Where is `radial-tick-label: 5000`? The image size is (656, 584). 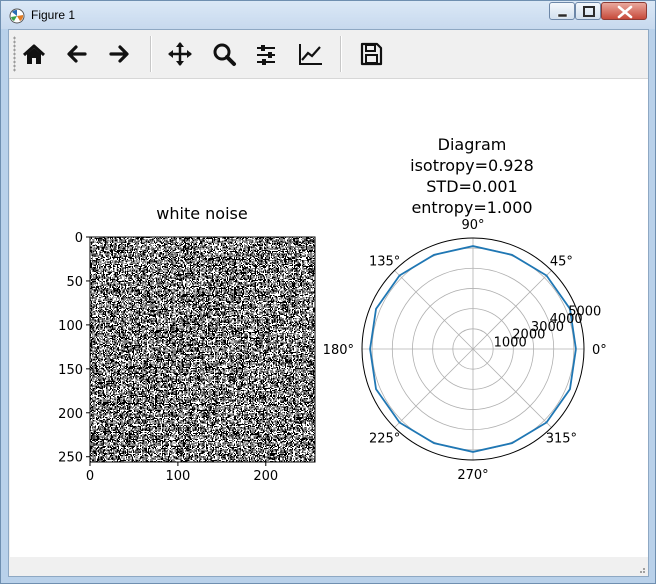
radial-tick-label: 5000 is located at coordinates (584, 311).